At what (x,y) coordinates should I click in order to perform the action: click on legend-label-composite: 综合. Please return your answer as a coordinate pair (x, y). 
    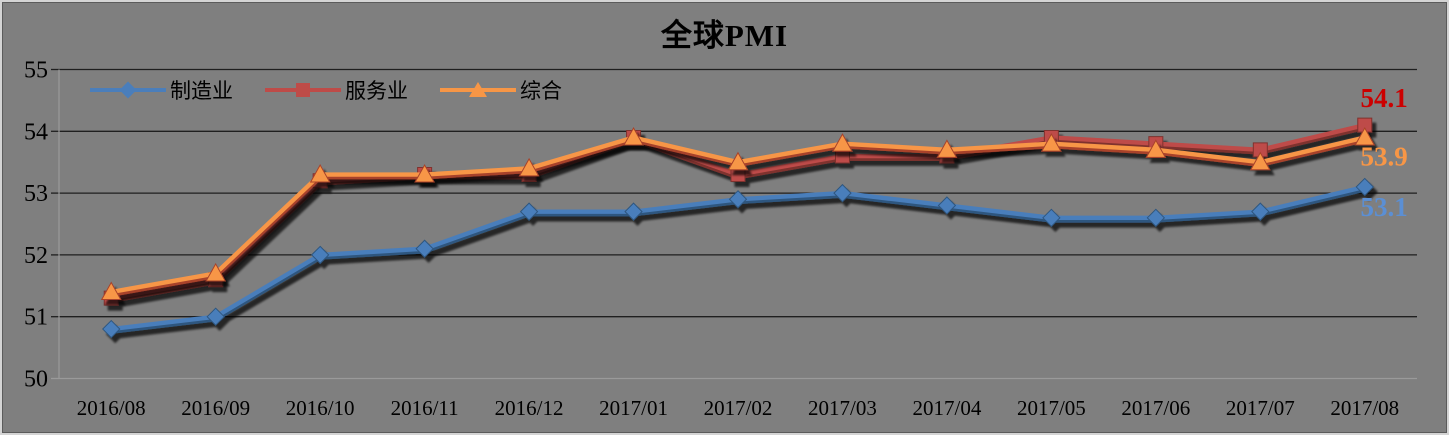
    Looking at the image, I should click on (541, 91).